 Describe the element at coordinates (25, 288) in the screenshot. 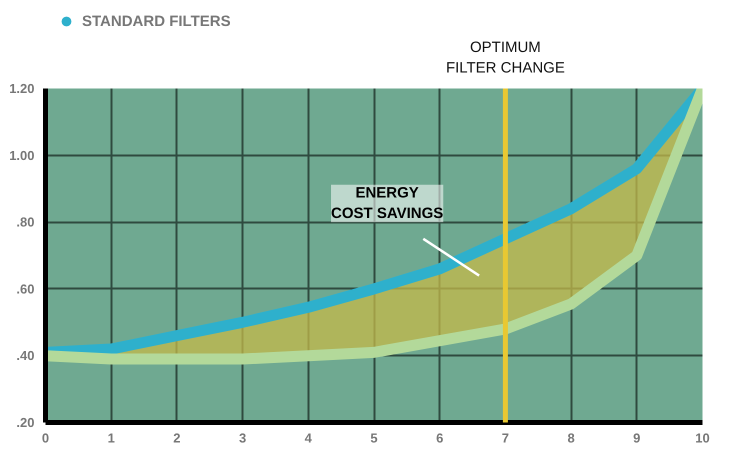

I see `y-tick-label: .60` at that location.